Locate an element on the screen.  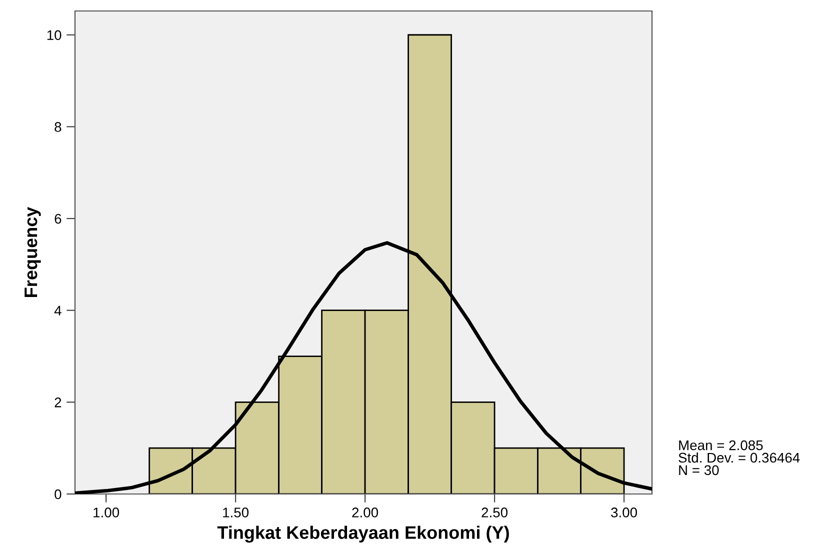
y-tick-label: 10 is located at coordinates (54, 35).